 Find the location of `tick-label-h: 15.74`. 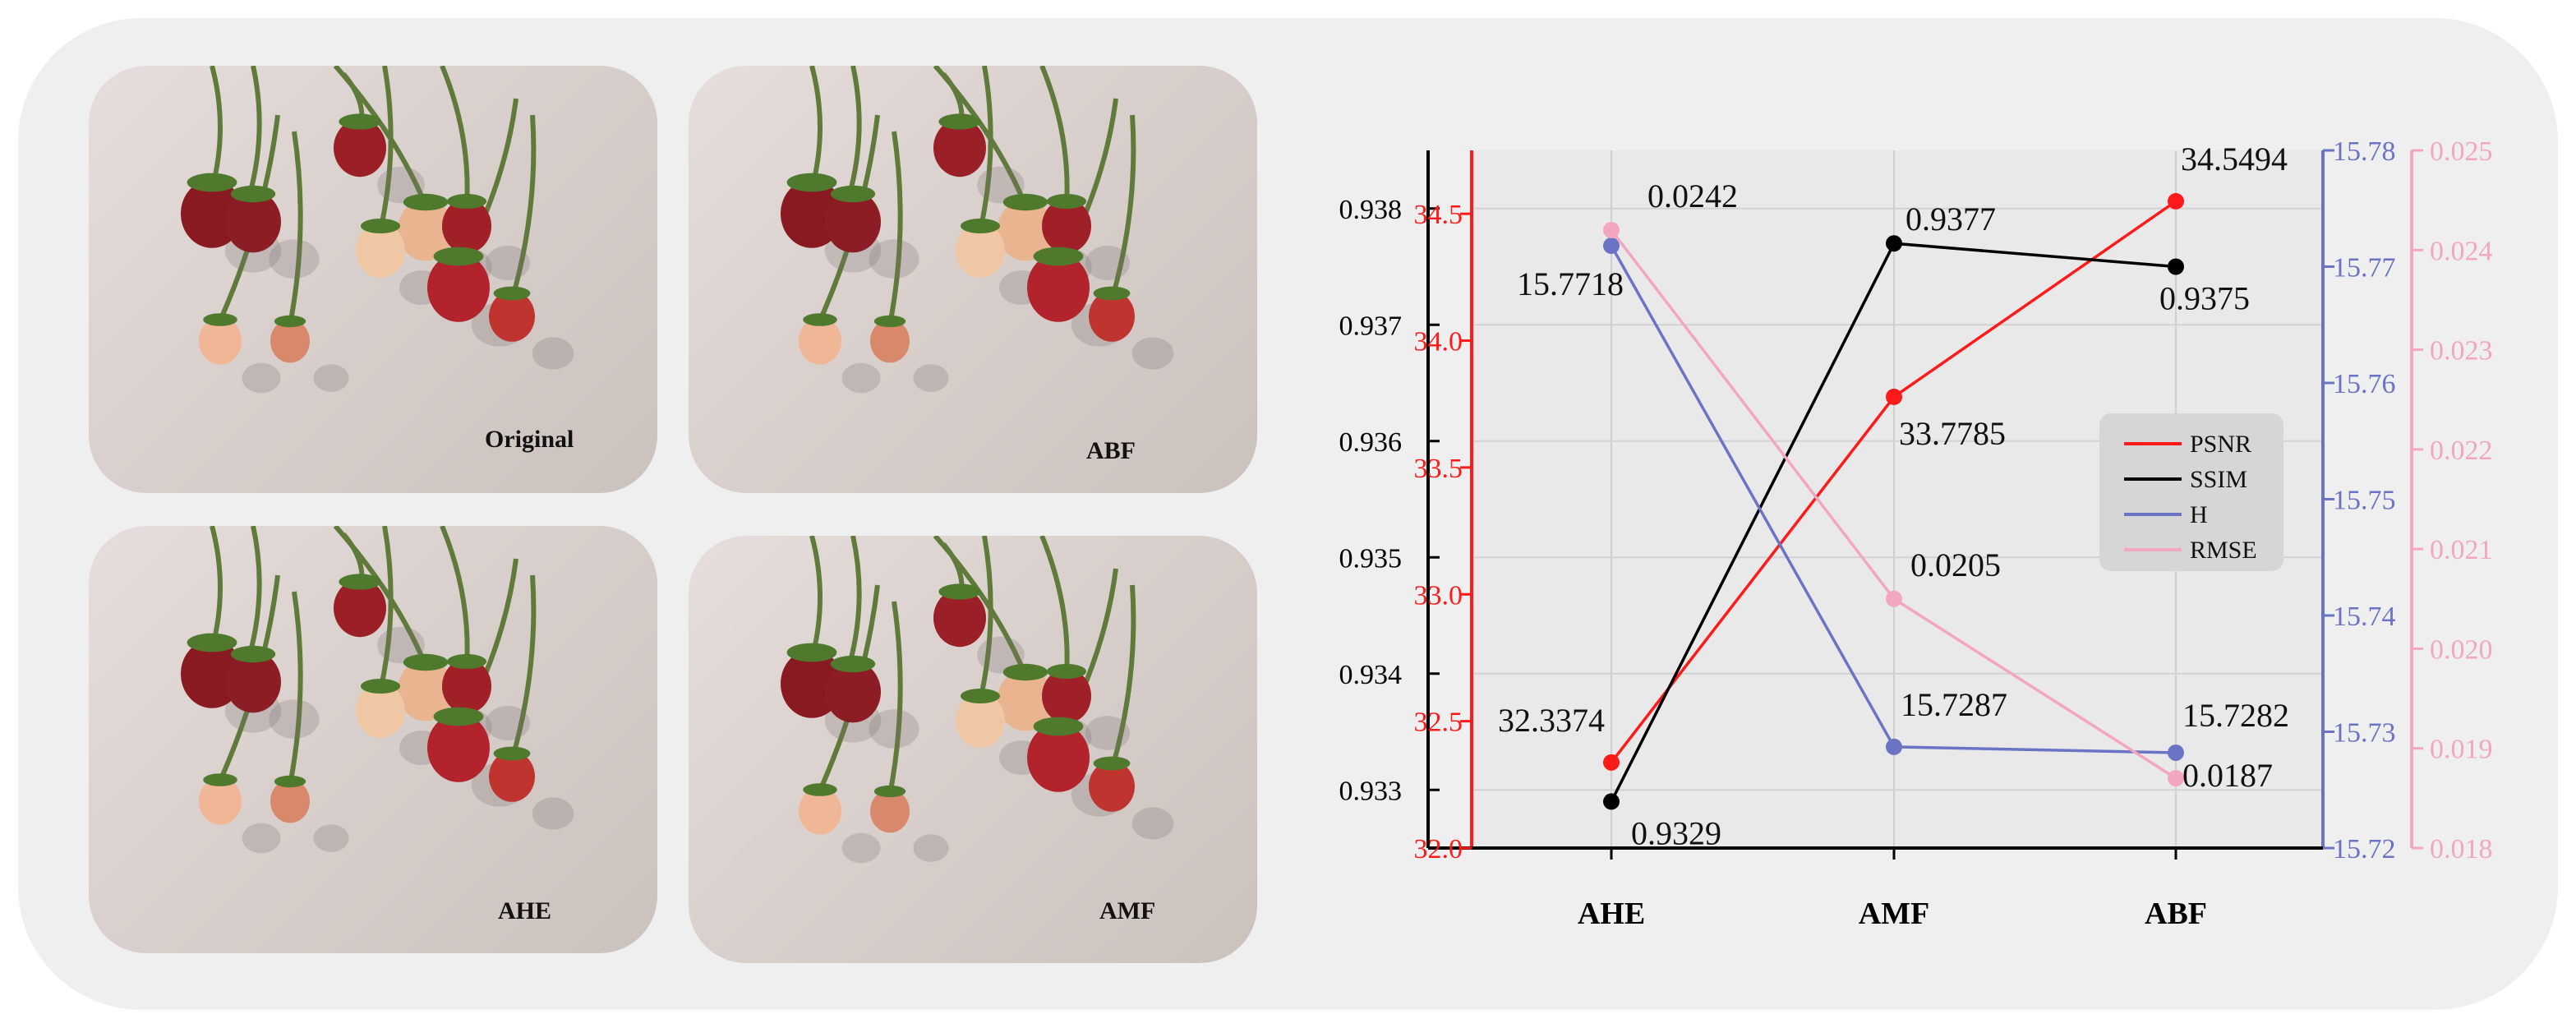

tick-label-h: 15.74 is located at coordinates (2364, 617).